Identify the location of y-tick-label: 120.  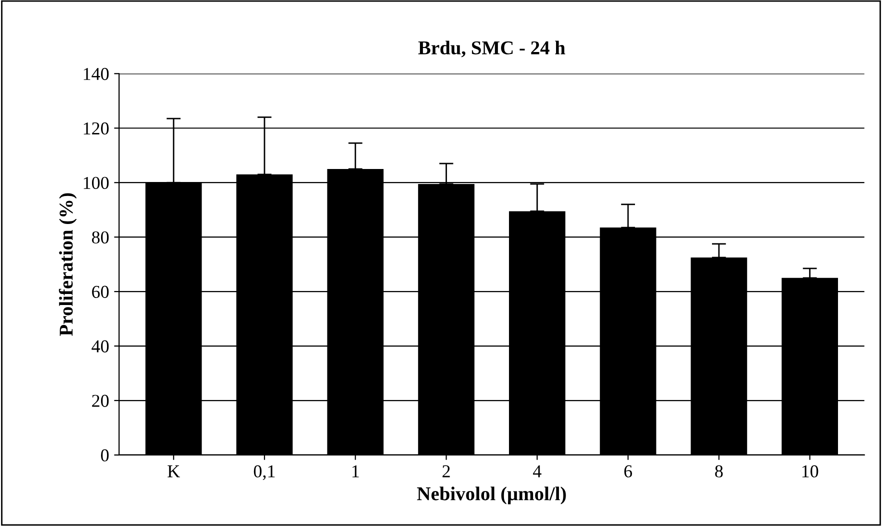
(96, 128).